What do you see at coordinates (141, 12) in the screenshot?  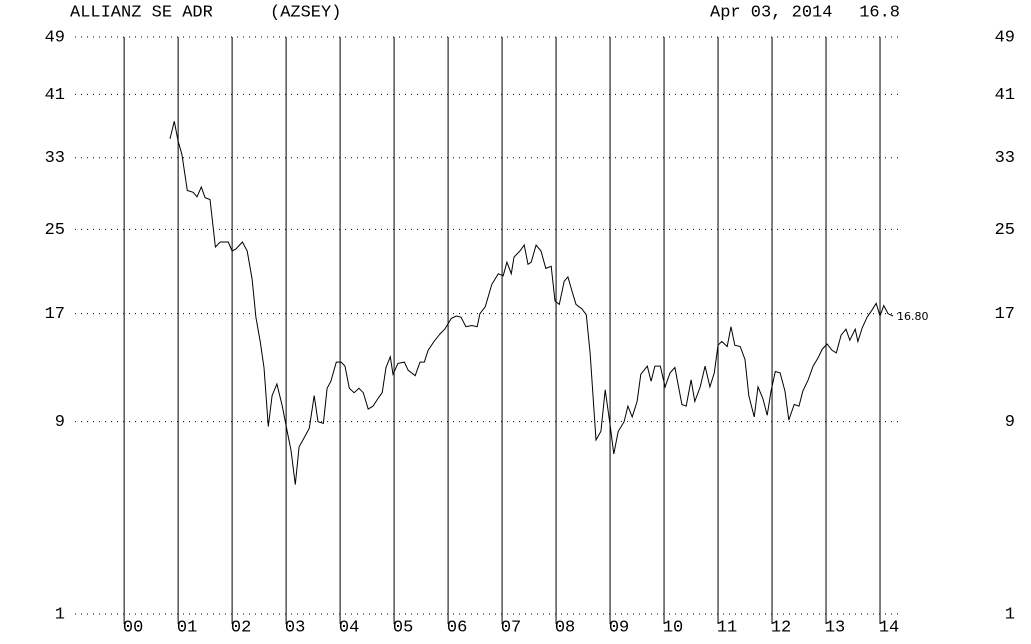 I see `chart-title: ALLIANZ SE ADR` at bounding box center [141, 12].